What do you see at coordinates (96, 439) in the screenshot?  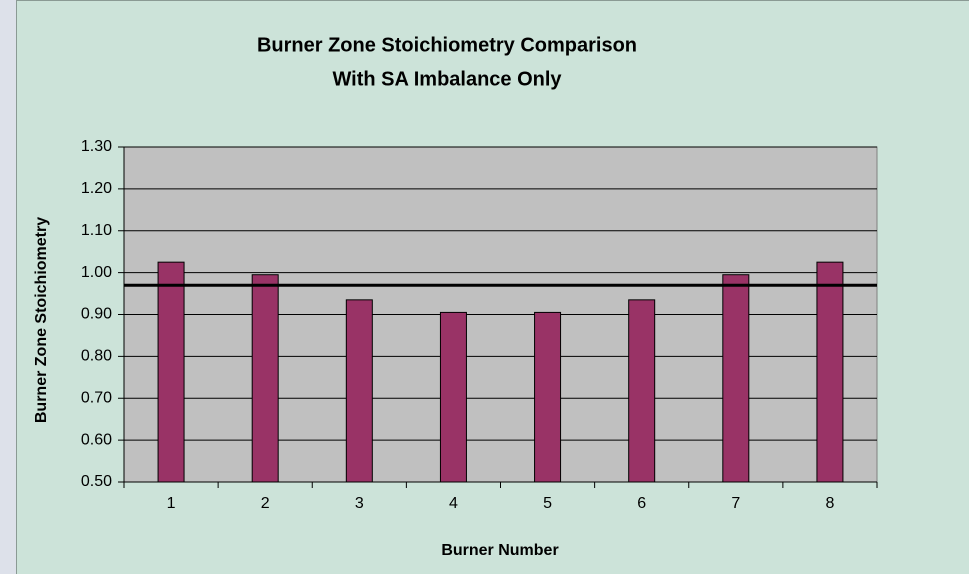 I see `y-tick-label: 0.60` at bounding box center [96, 439].